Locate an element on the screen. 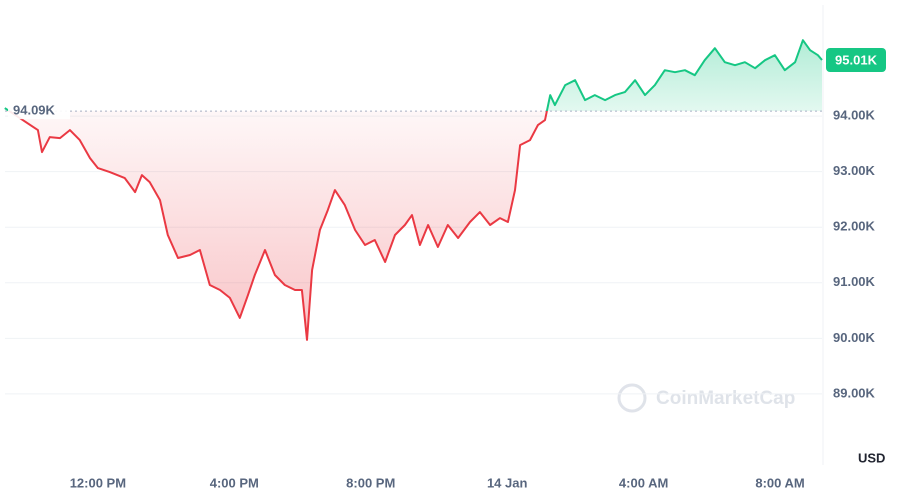 This screenshot has height=493, width=900. y-tick-label: 94.00K is located at coordinates (854, 115).